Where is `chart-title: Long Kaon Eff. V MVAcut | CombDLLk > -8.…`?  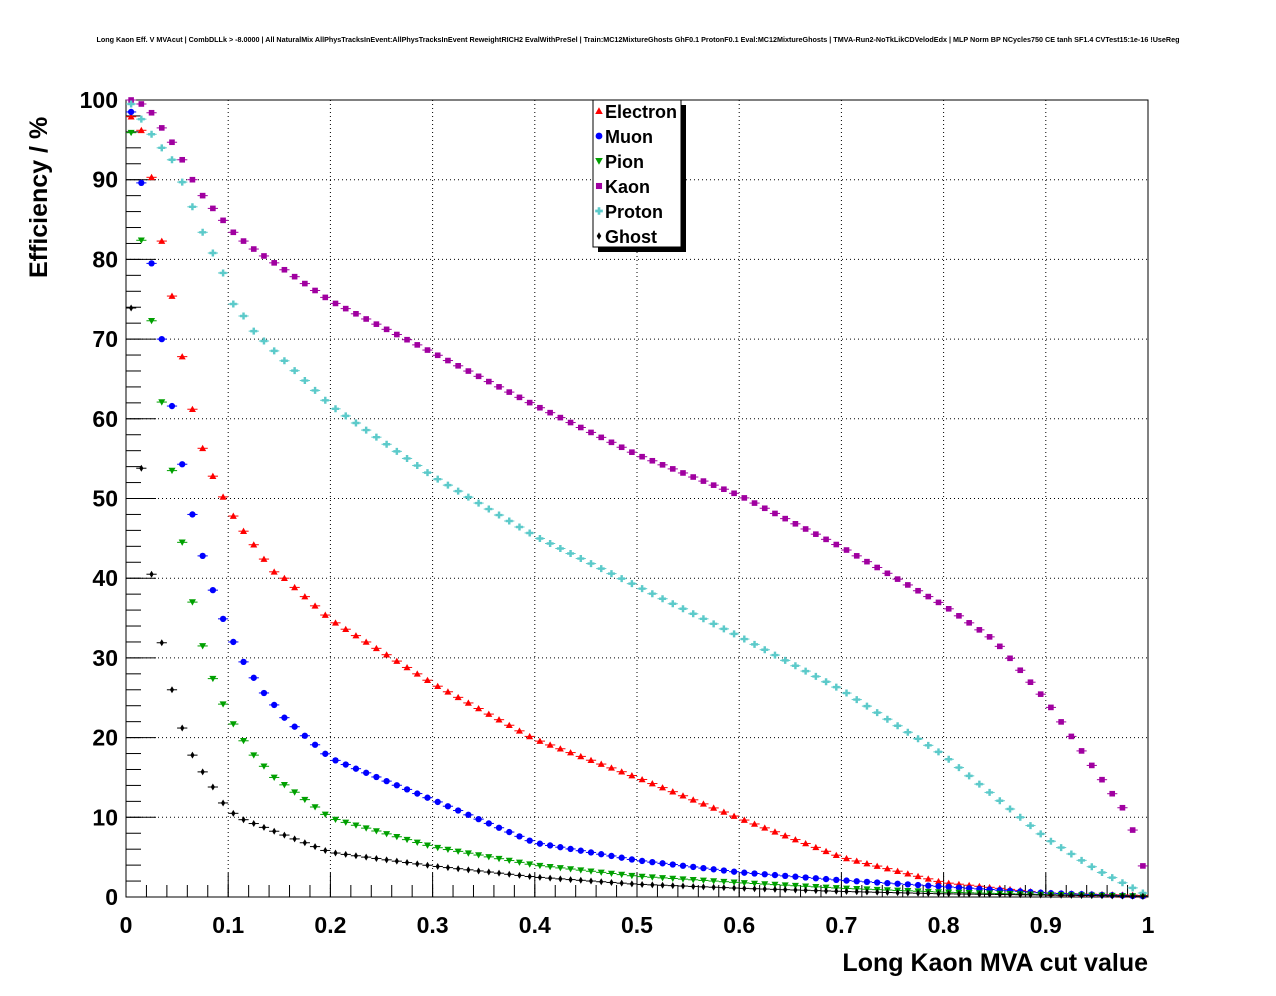 chart-title: Long Kaon Eff. V MVAcut | CombDLLk > -8.… is located at coordinates (638, 39).